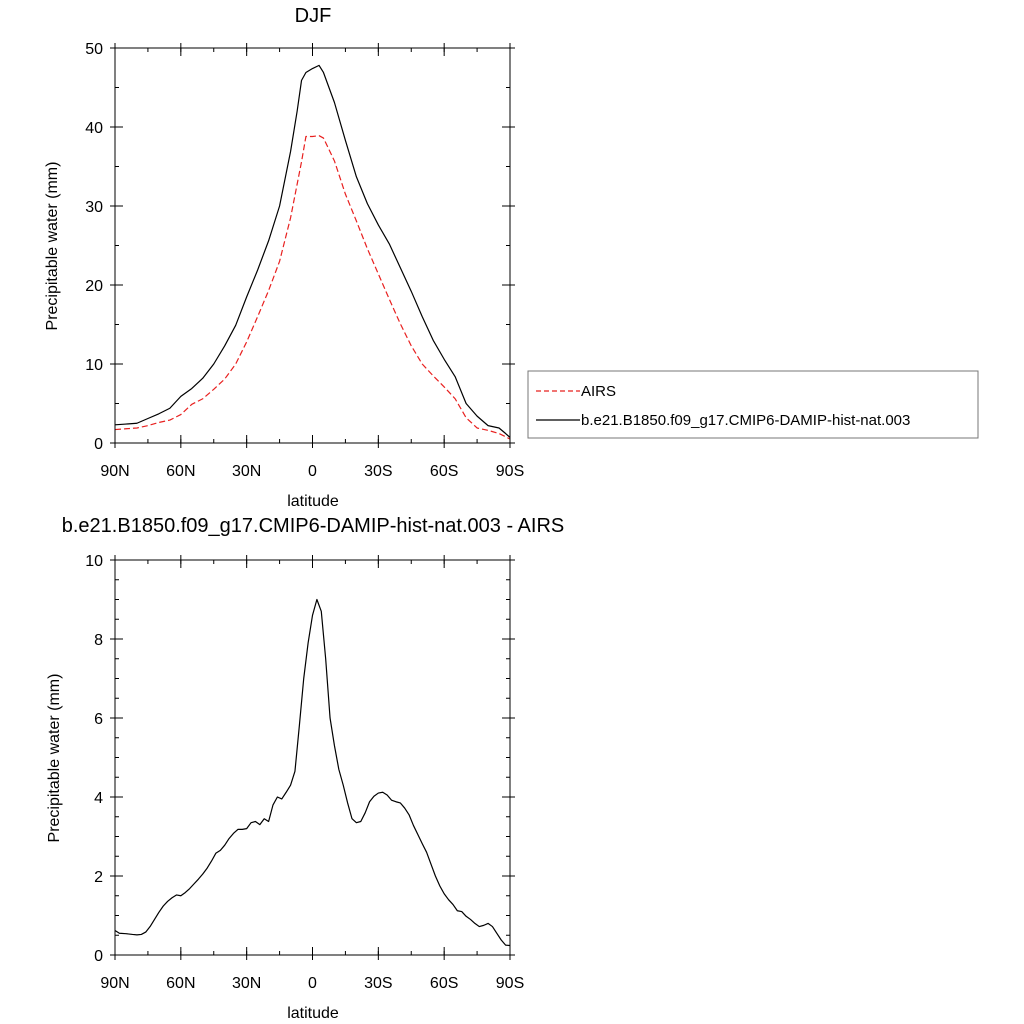 This screenshot has width=1024, height=1024. What do you see at coordinates (98, 640) in the screenshot?
I see `y-tick-label: 8` at bounding box center [98, 640].